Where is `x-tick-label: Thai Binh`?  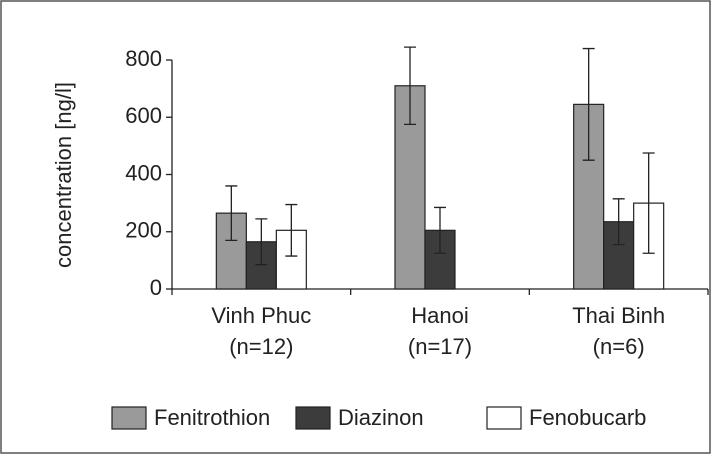 x-tick-label: Thai Binh is located at coordinates (618, 315).